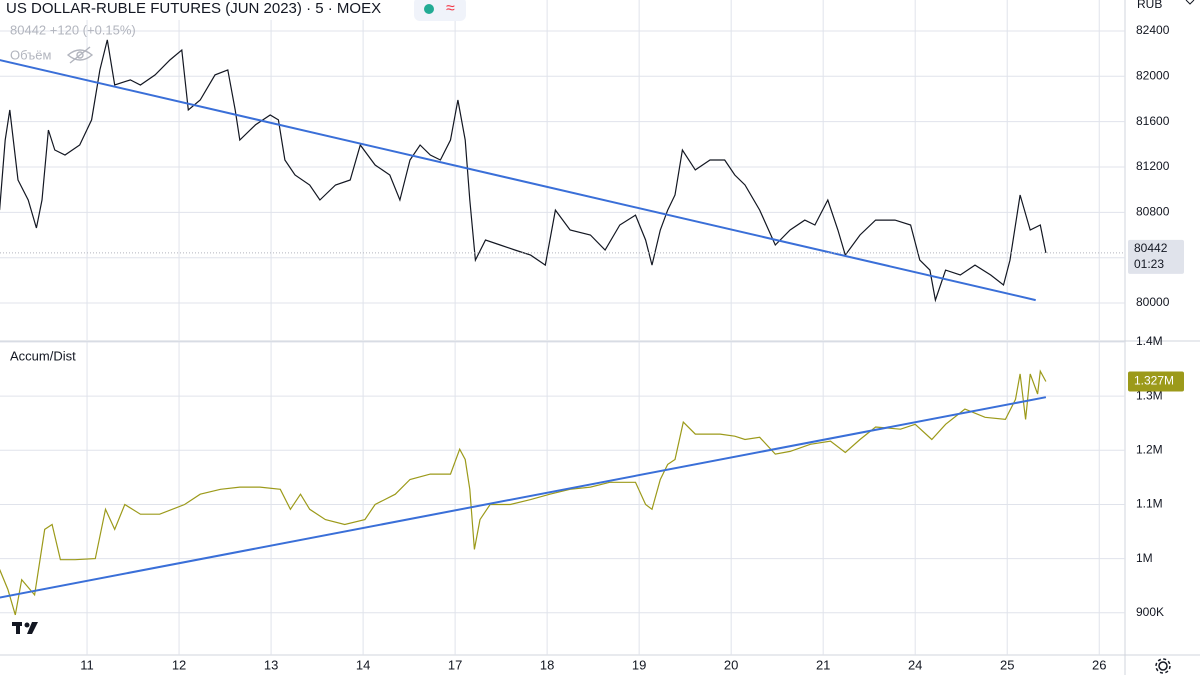 The image size is (1200, 675). I want to click on x-tick-label: 26, so click(1099, 664).